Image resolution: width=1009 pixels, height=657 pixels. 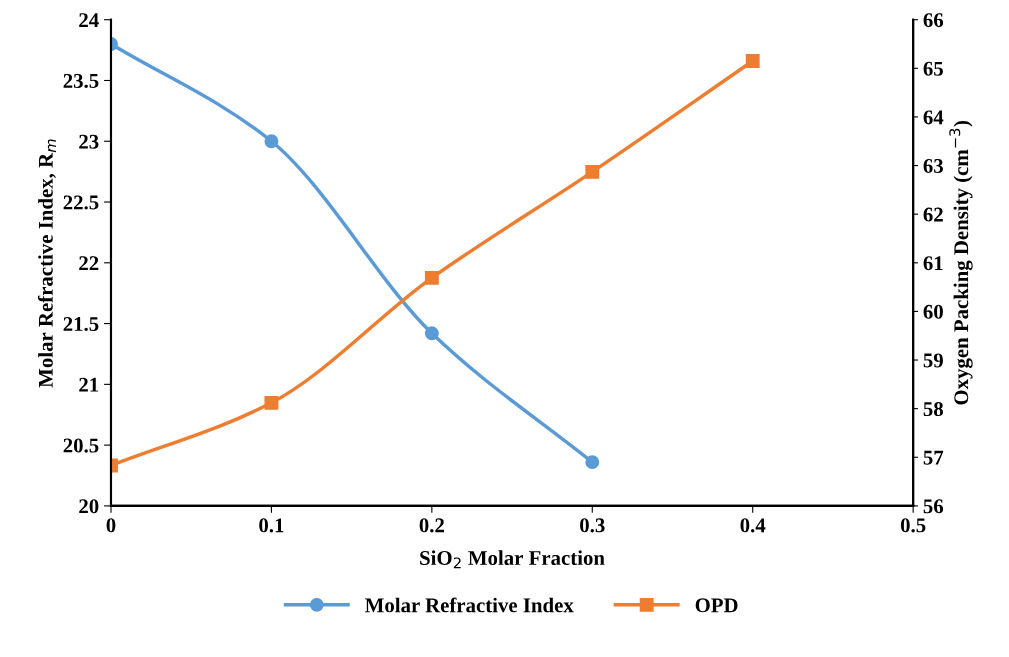 What do you see at coordinates (933, 214) in the screenshot?
I see `y2-tick-label: 62` at bounding box center [933, 214].